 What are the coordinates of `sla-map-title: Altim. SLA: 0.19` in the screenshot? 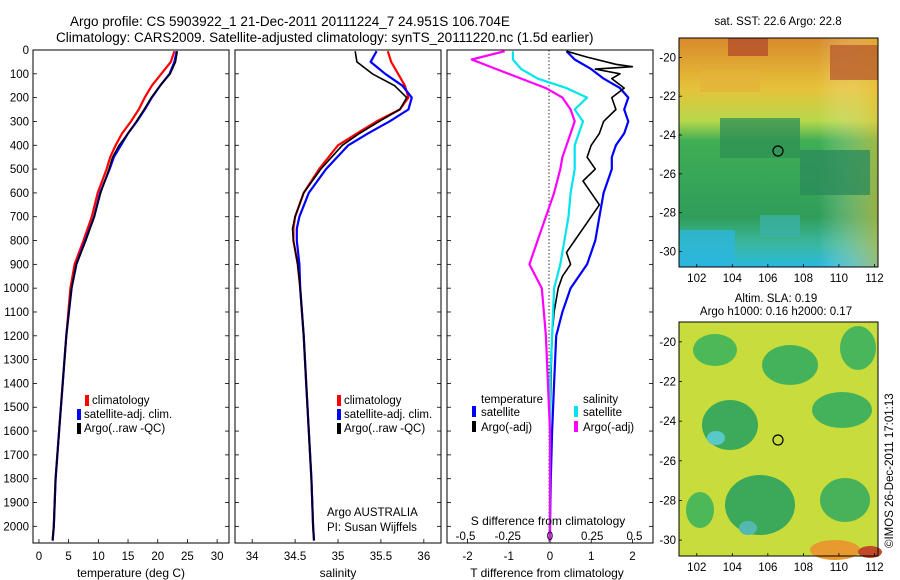 It's located at (776, 299).